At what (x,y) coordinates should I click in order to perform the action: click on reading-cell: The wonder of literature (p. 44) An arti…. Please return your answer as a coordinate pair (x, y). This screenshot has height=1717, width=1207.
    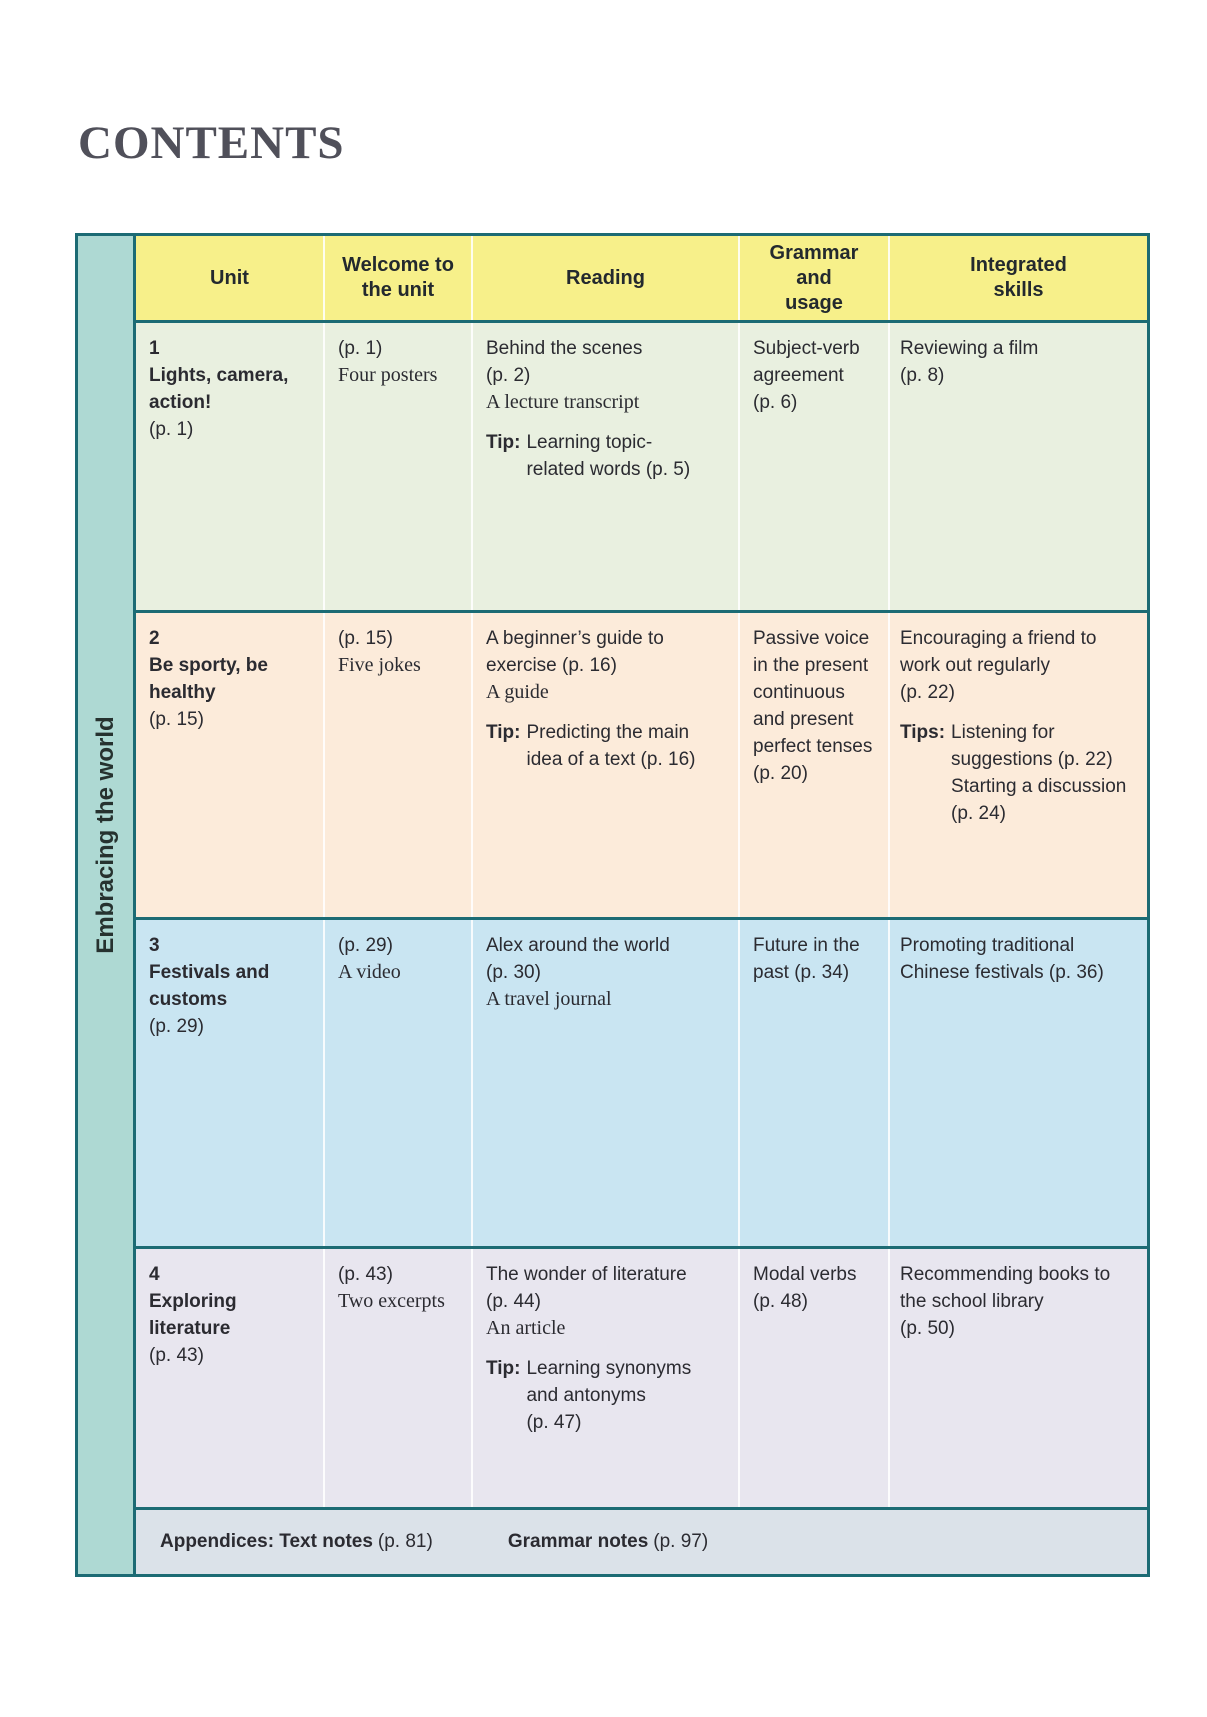
    Looking at the image, I should click on (604, 1378).